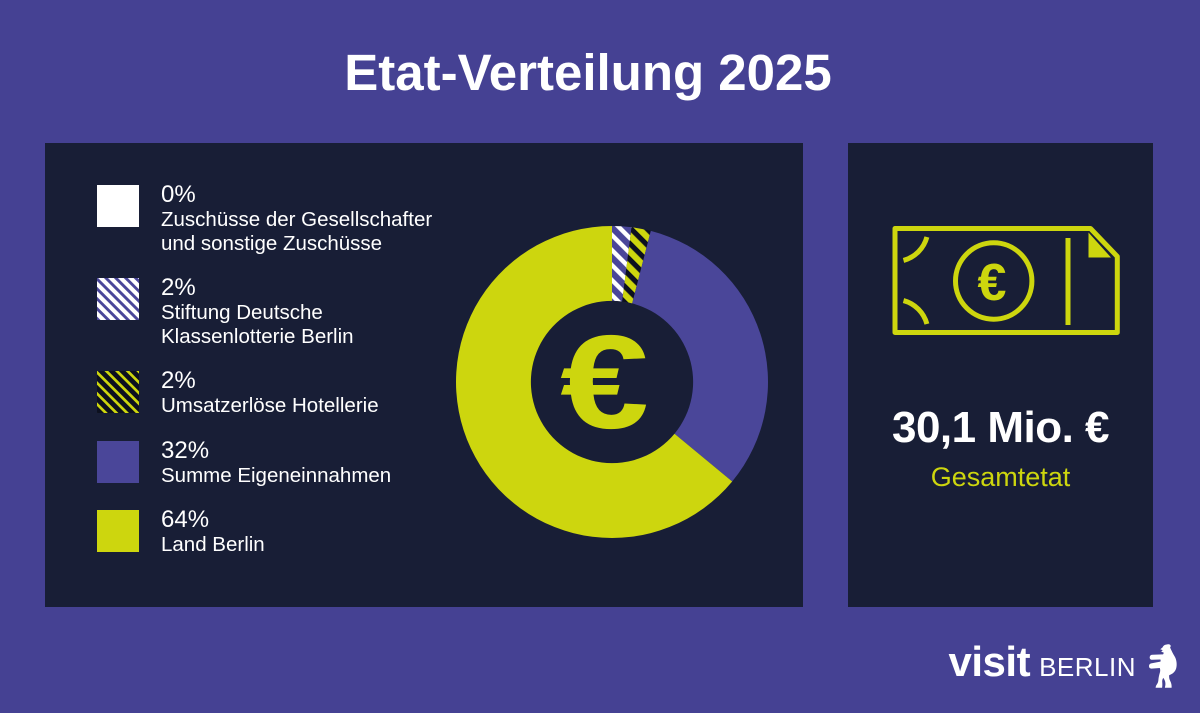 This screenshot has height=713, width=1200. I want to click on total-value: 30,1 Mio. €, so click(1000, 427).